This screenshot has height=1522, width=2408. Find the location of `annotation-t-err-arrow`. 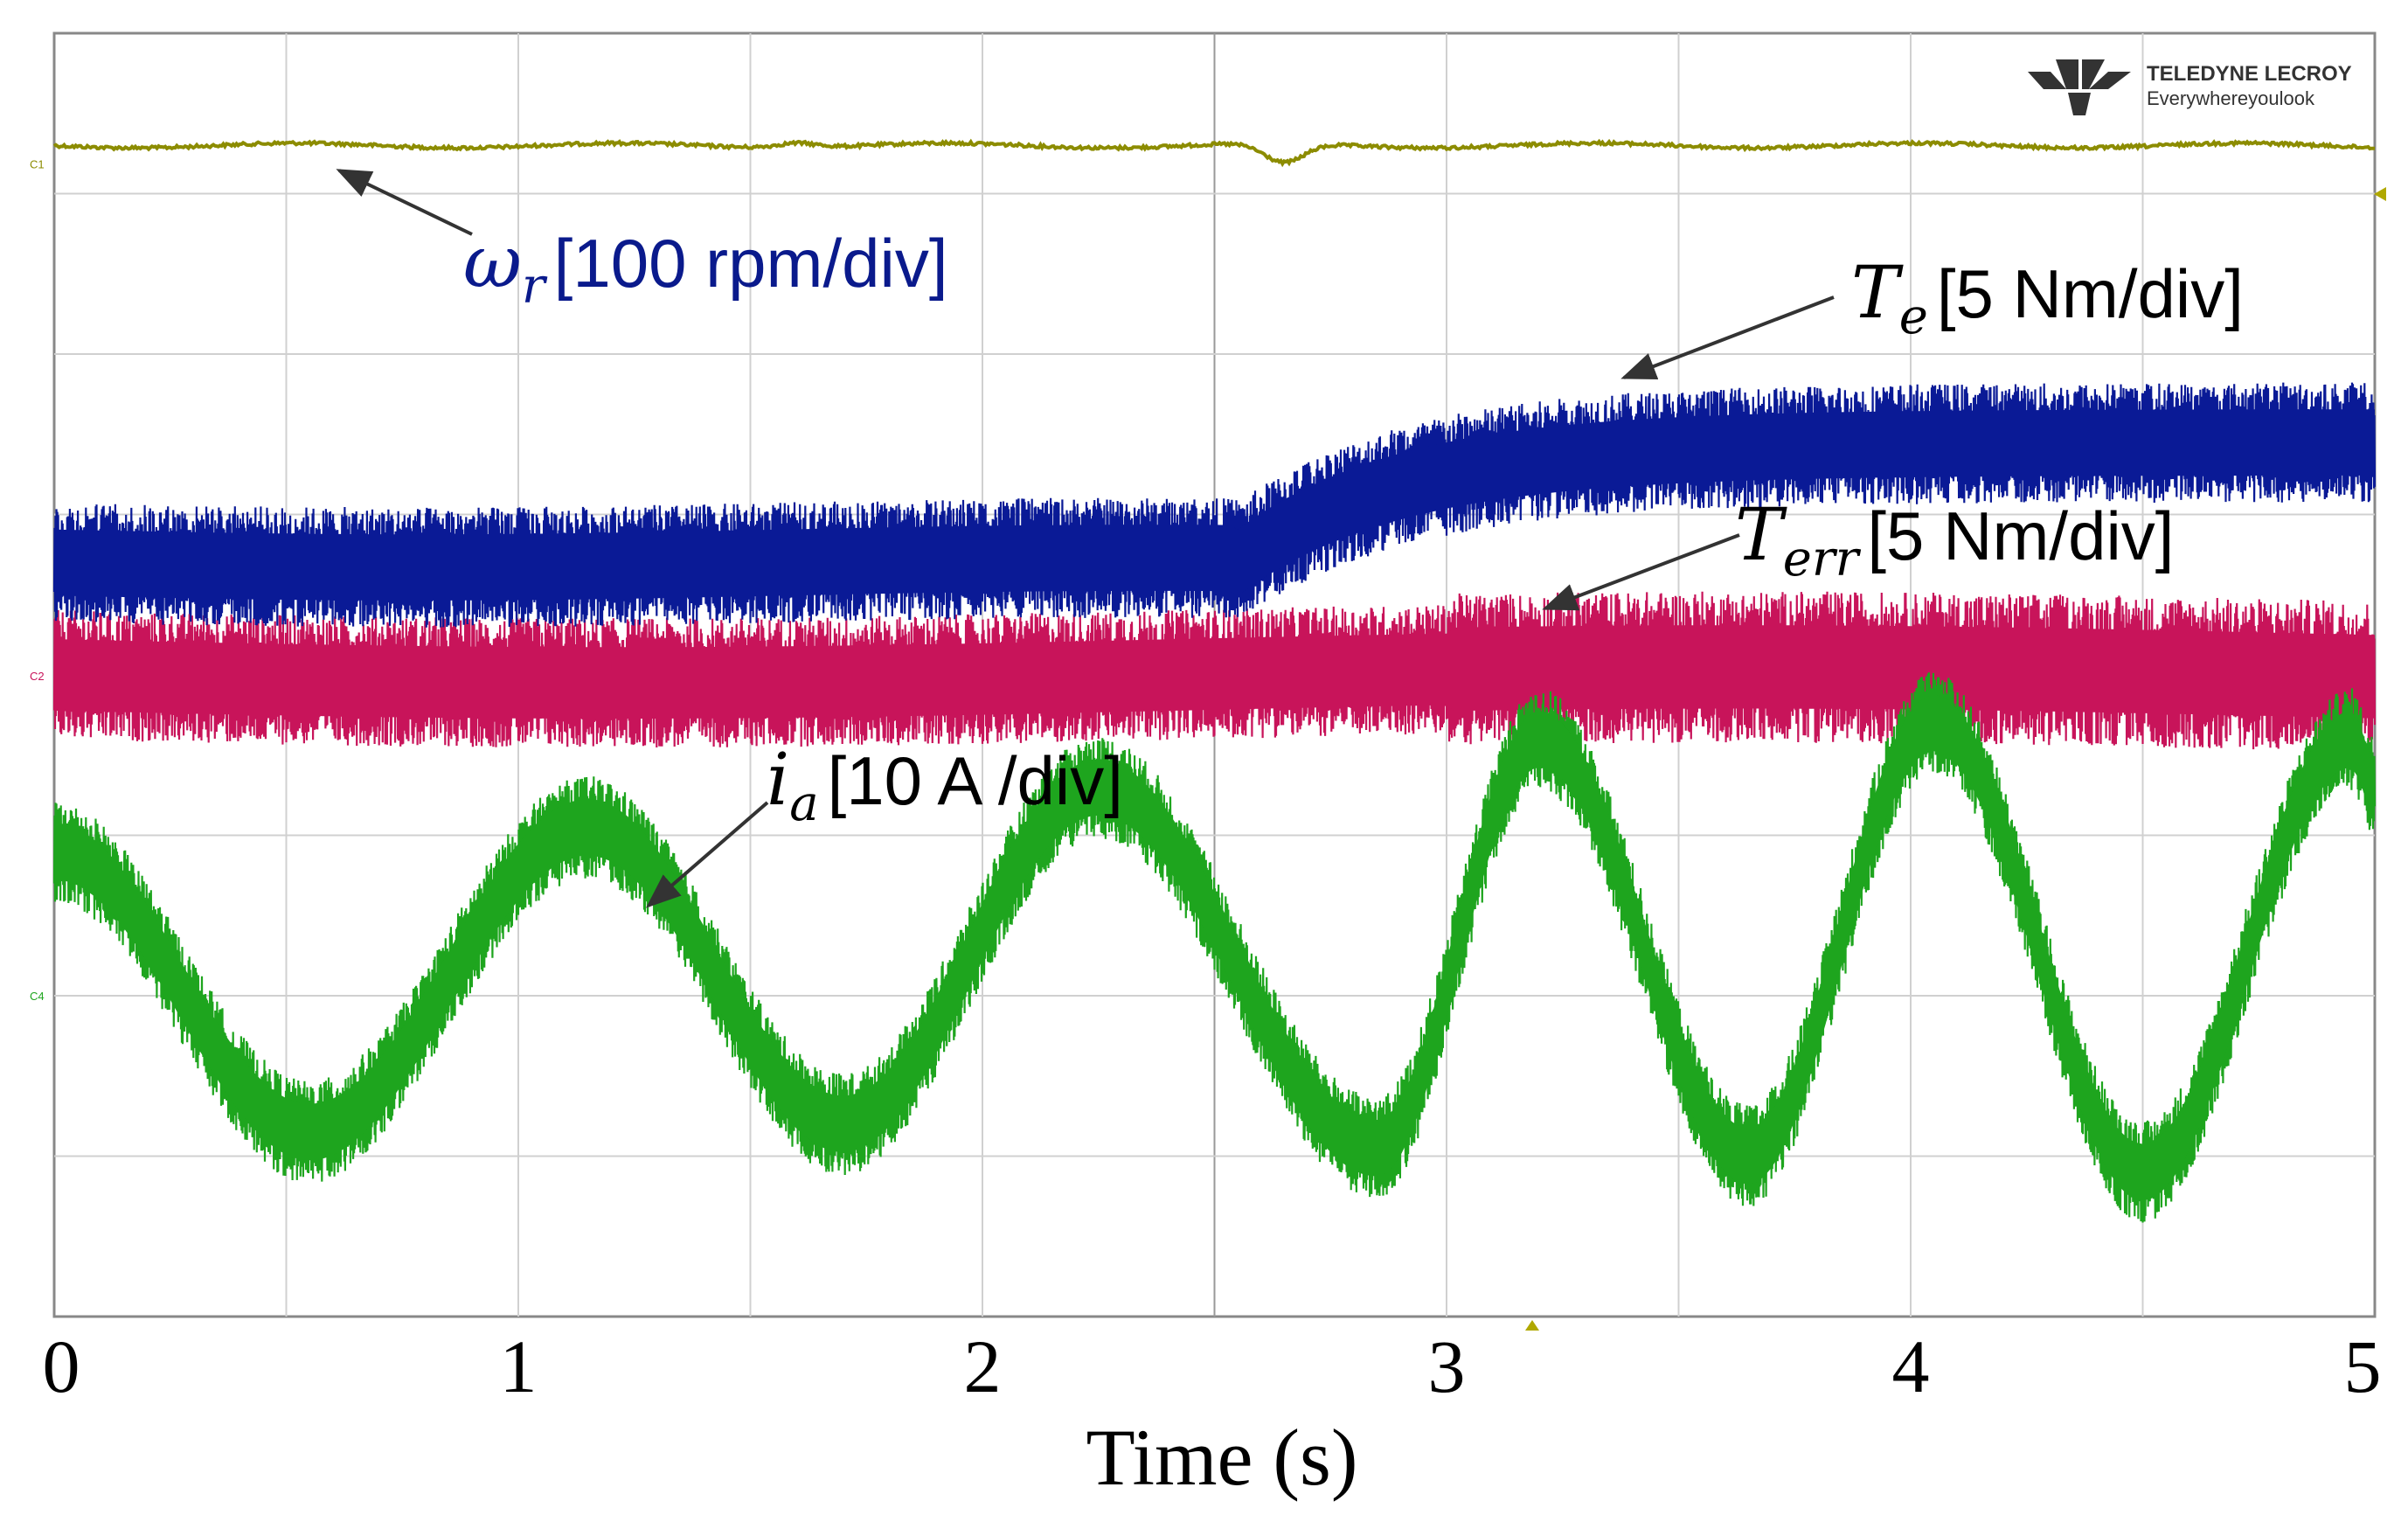

annotation-t-err-arrow is located at coordinates (1641, 572).